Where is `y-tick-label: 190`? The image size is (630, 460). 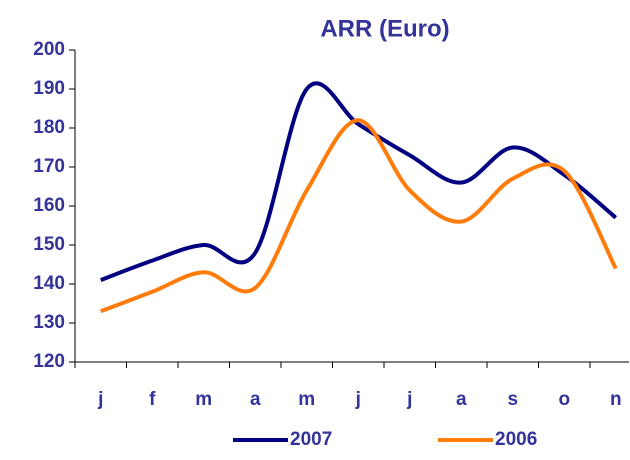
y-tick-label: 190 is located at coordinates (49, 88).